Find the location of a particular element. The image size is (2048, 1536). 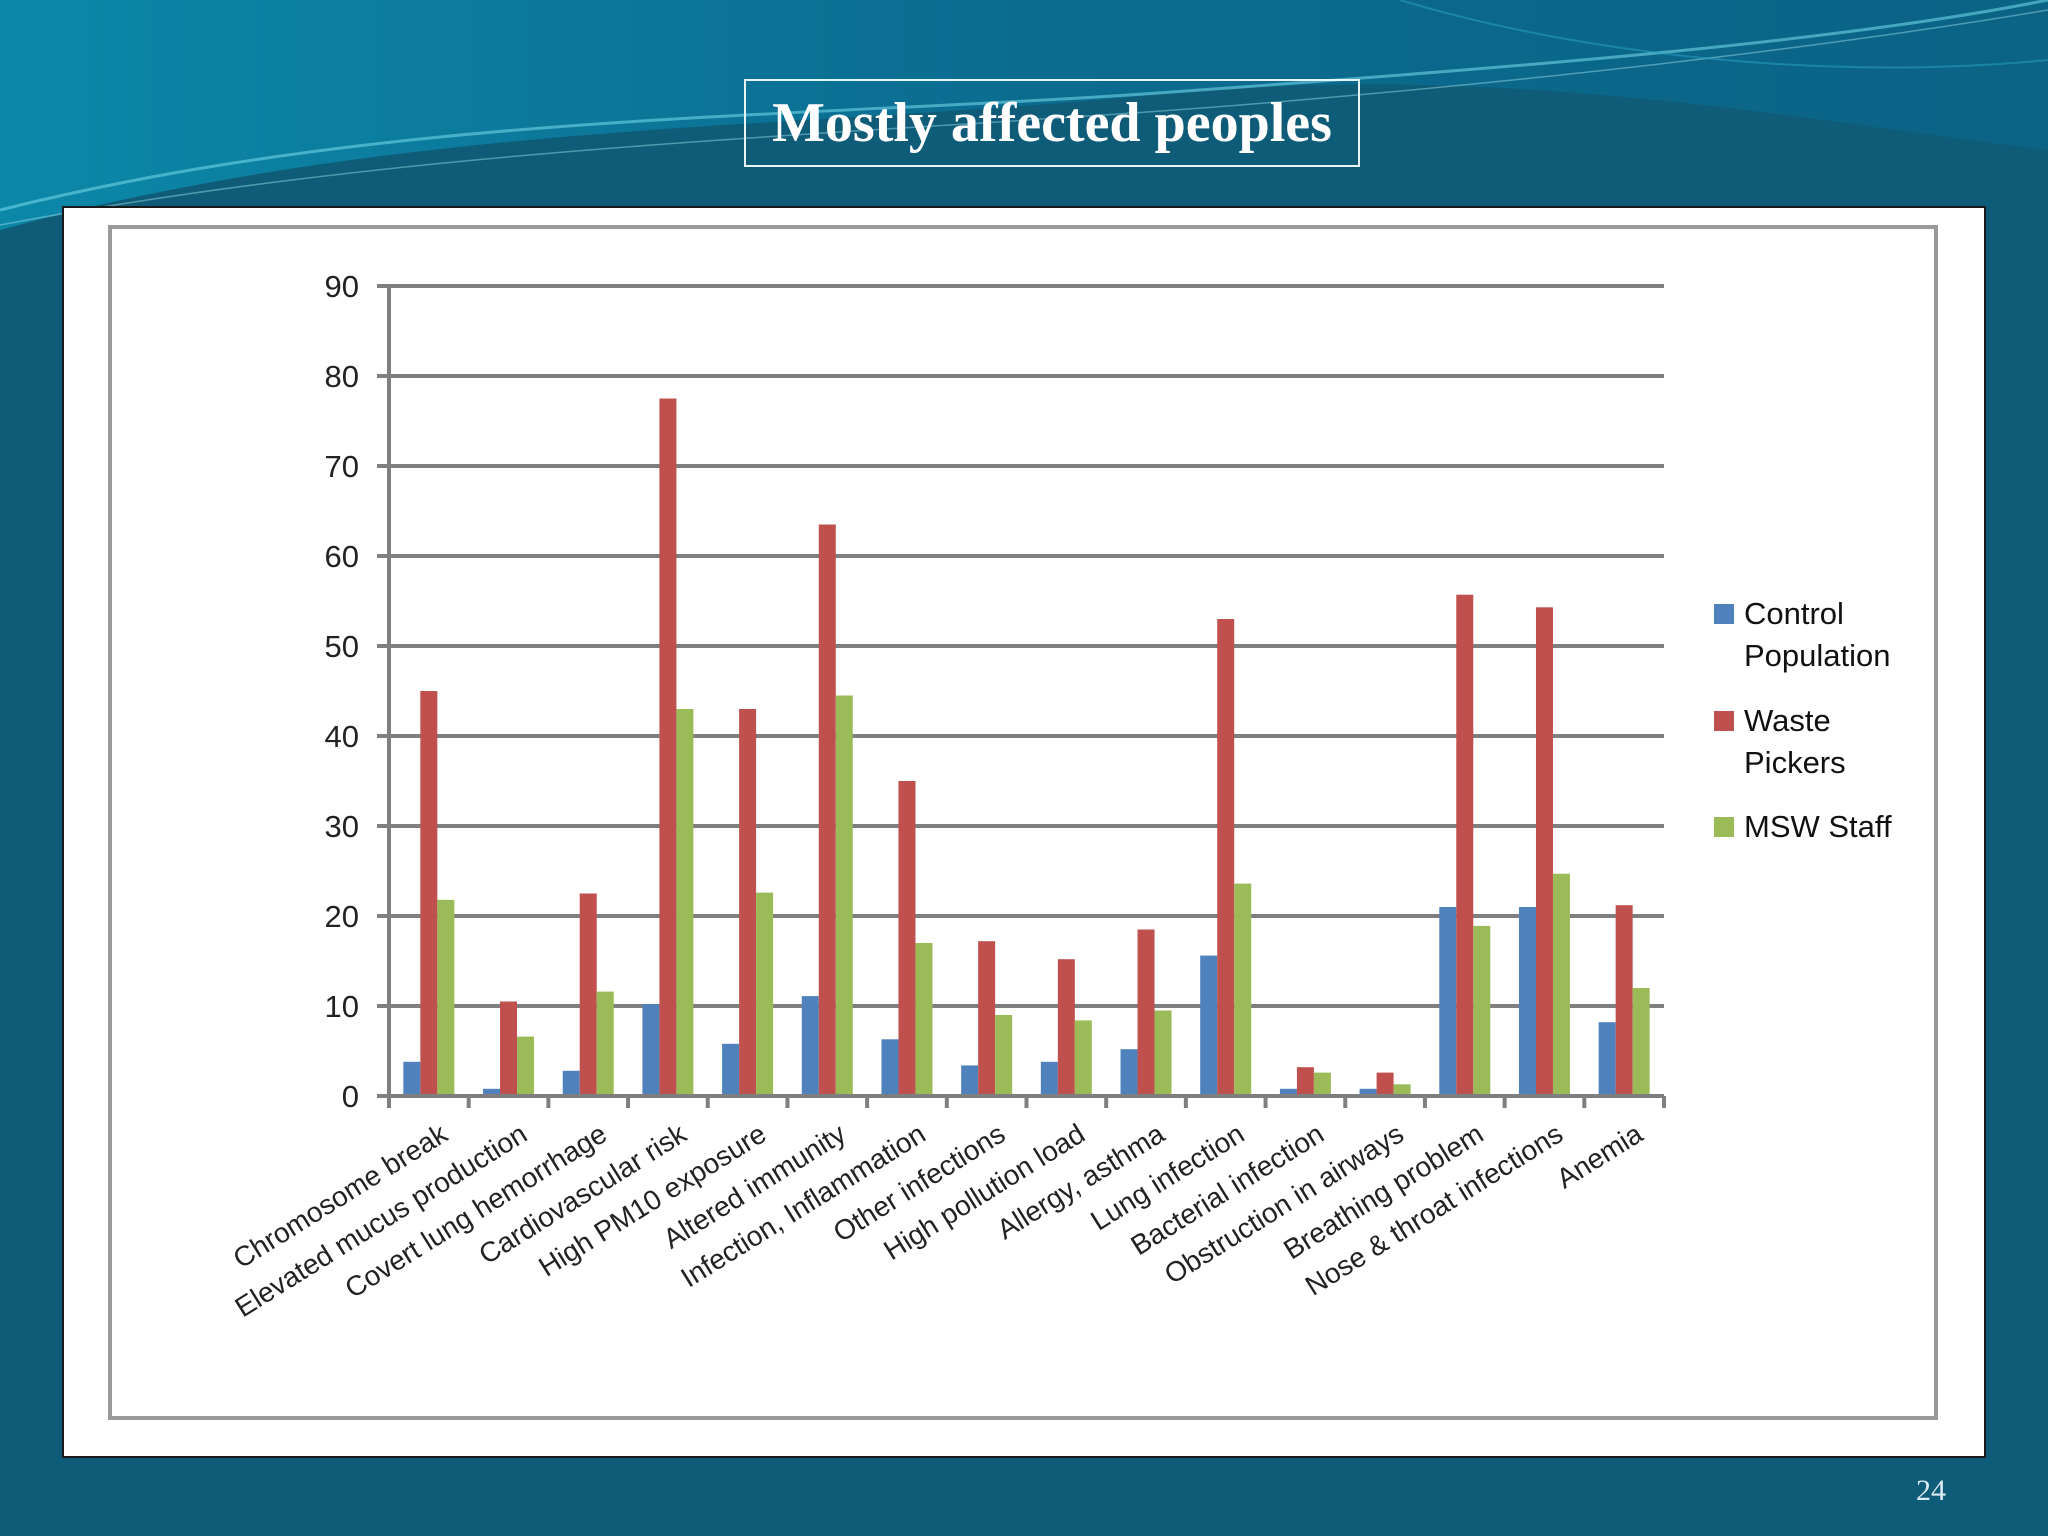

legend: Control Population Waste Pickers MSW Staff is located at coordinates (1803, 720).